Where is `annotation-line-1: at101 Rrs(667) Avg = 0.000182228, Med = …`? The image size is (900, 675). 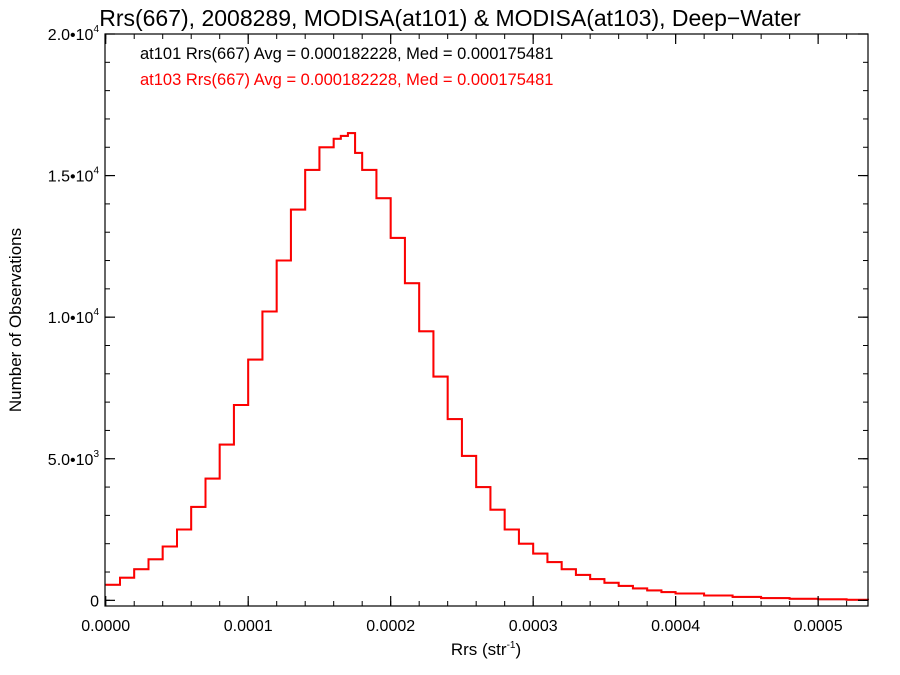 annotation-line-1: at101 Rrs(667) Avg = 0.000182228, Med = … is located at coordinates (346, 54).